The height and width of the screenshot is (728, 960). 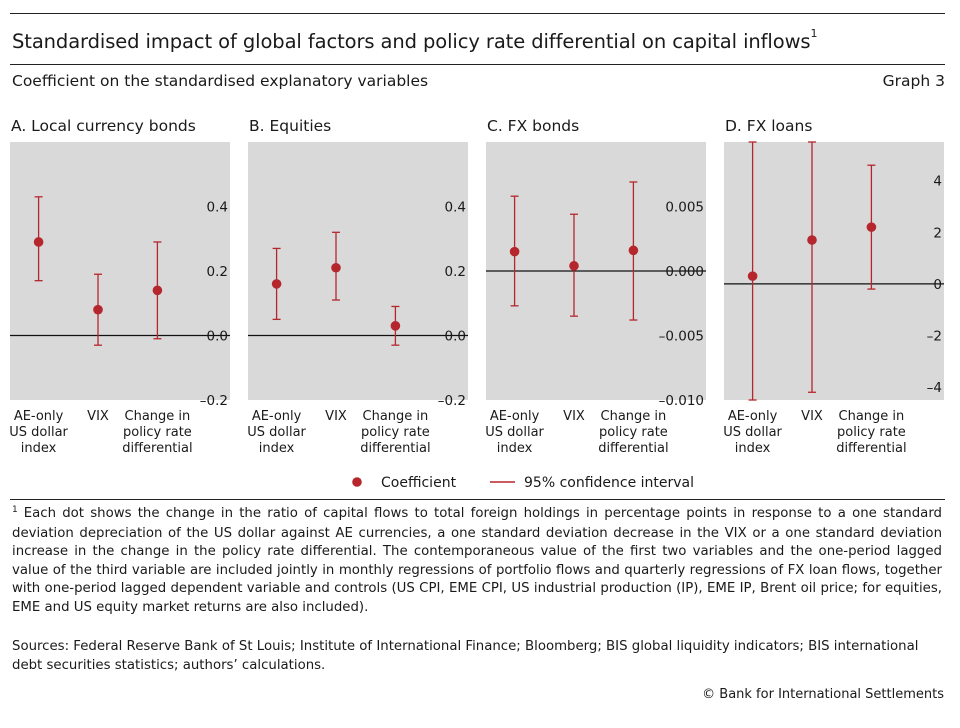 I want to click on y-tick-label: 2, so click(x=937, y=233).